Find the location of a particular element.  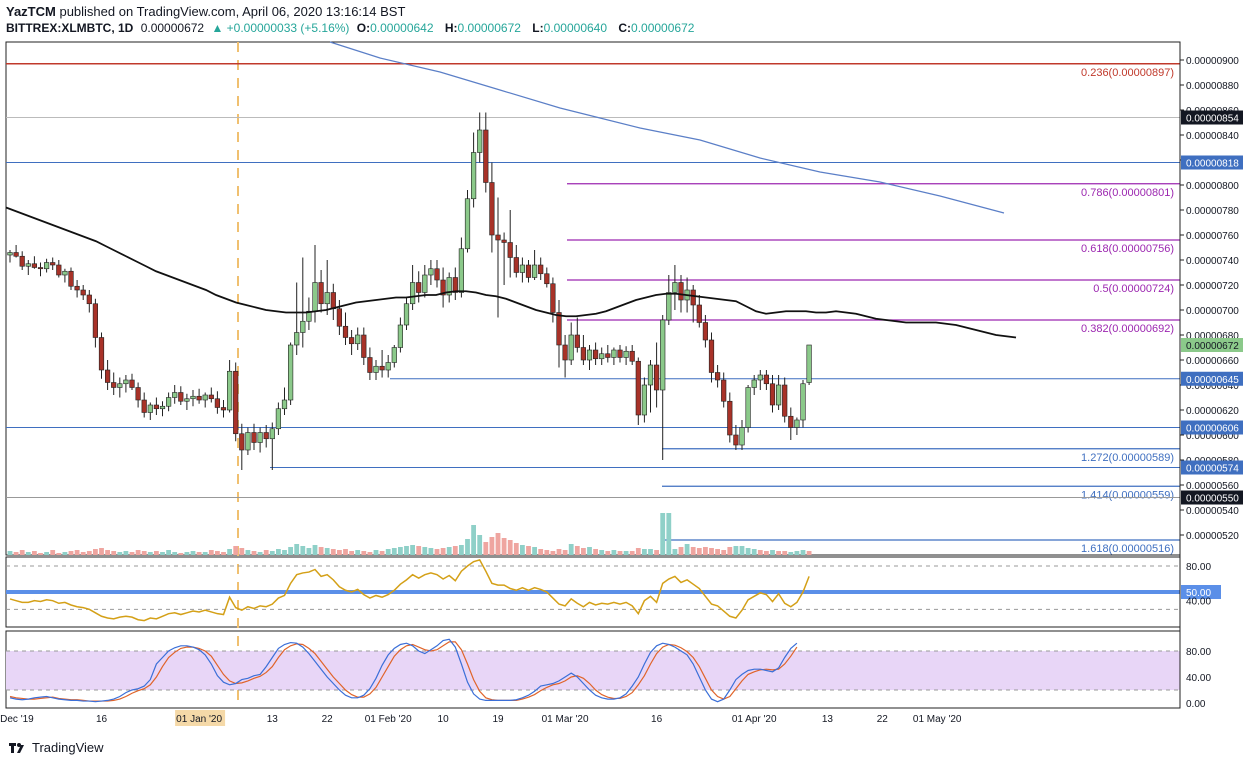

low-value: 0.00000640 is located at coordinates (575, 28).